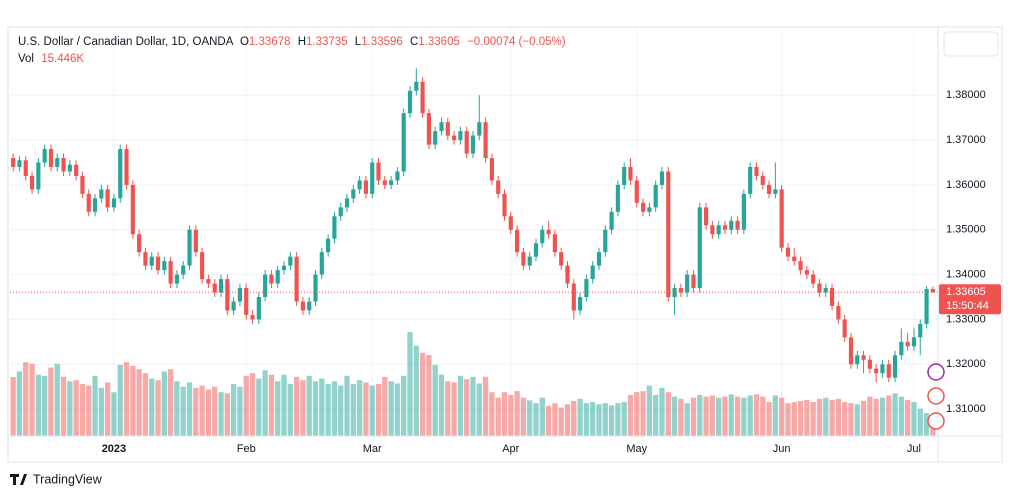 This screenshot has height=503, width=1012. I want to click on x-tick-label: Feb, so click(246, 449).